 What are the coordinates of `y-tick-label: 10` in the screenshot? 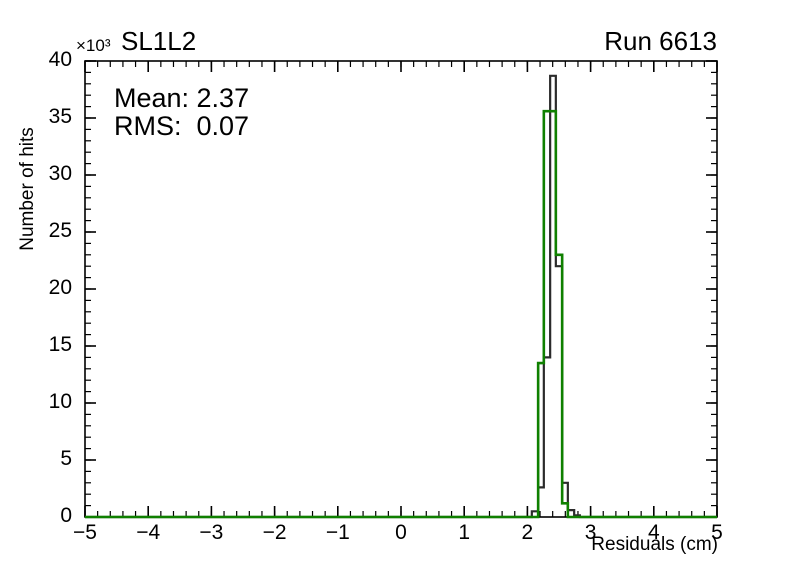 It's located at (60, 401).